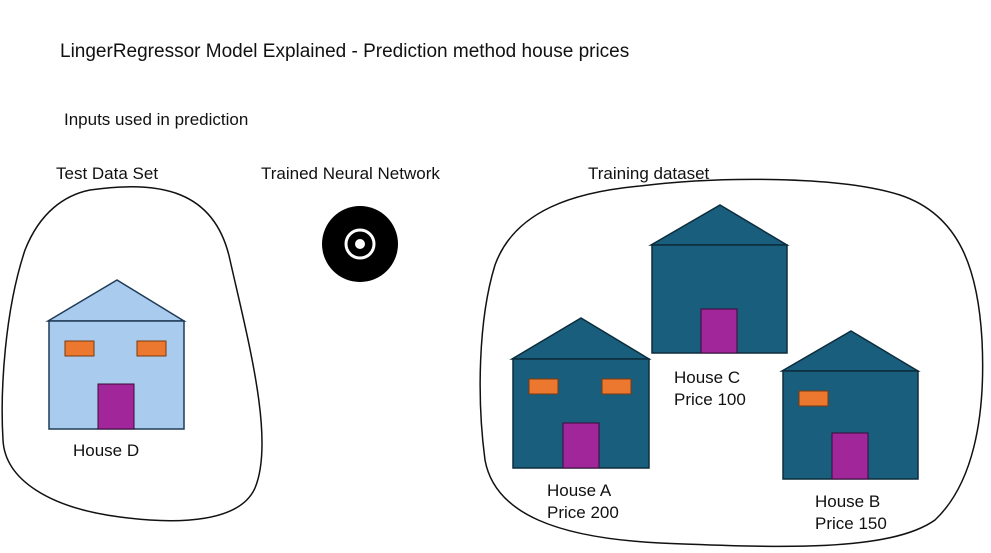 The width and height of the screenshot is (991, 553). I want to click on house-b-price: Price 150, so click(851, 523).